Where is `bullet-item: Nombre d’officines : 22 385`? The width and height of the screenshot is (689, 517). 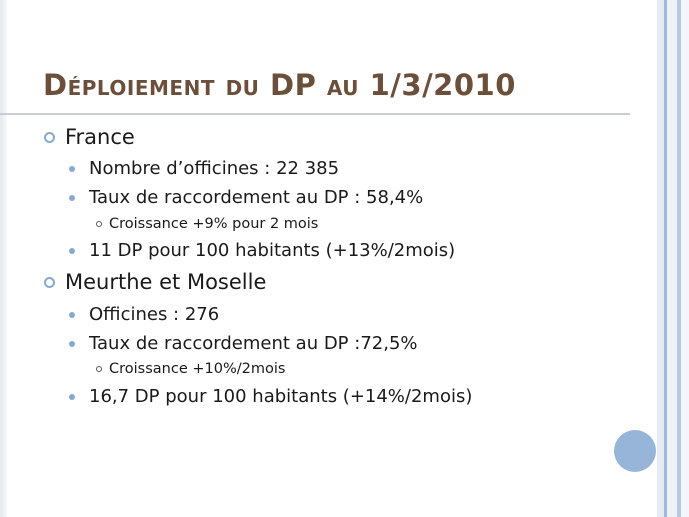 bullet-item: Nombre d’officines : 22 385 is located at coordinates (204, 168).